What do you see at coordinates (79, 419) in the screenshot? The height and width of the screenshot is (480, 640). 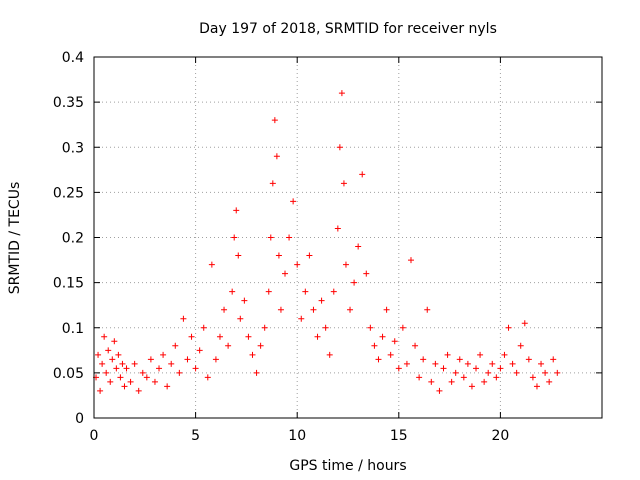 I see `y-tick-label: 0` at bounding box center [79, 419].